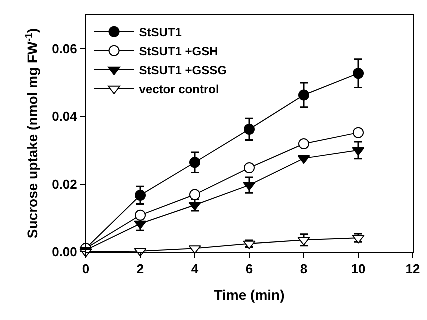  What do you see at coordinates (413, 269) in the screenshot?
I see `x-tick-label: 12` at bounding box center [413, 269].